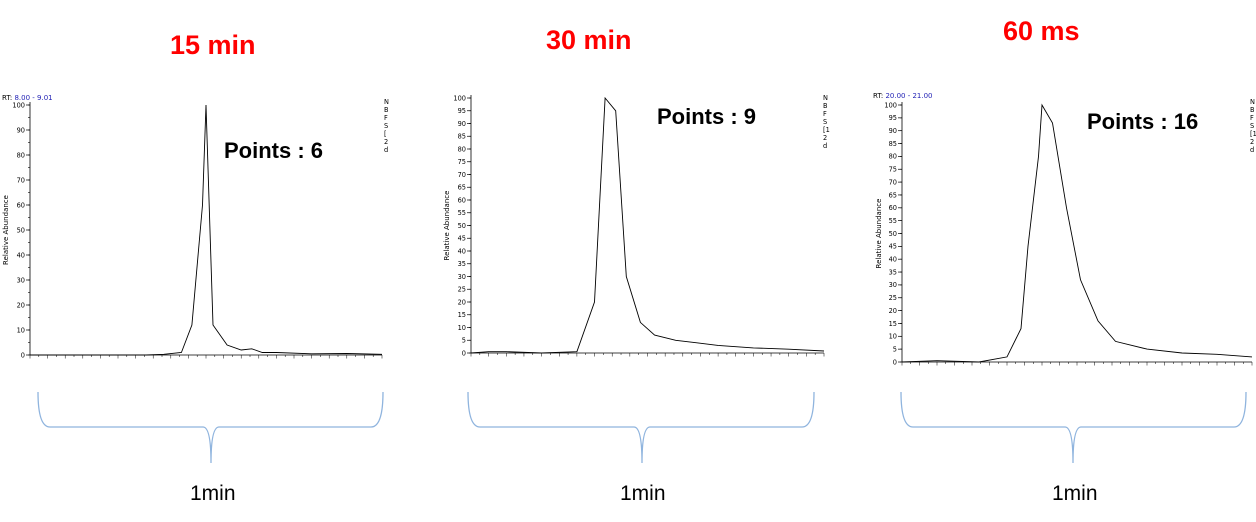 This screenshot has width=1256, height=522. Describe the element at coordinates (1143, 121) in the screenshot. I see `points-annotation-3: Points : 16` at that location.